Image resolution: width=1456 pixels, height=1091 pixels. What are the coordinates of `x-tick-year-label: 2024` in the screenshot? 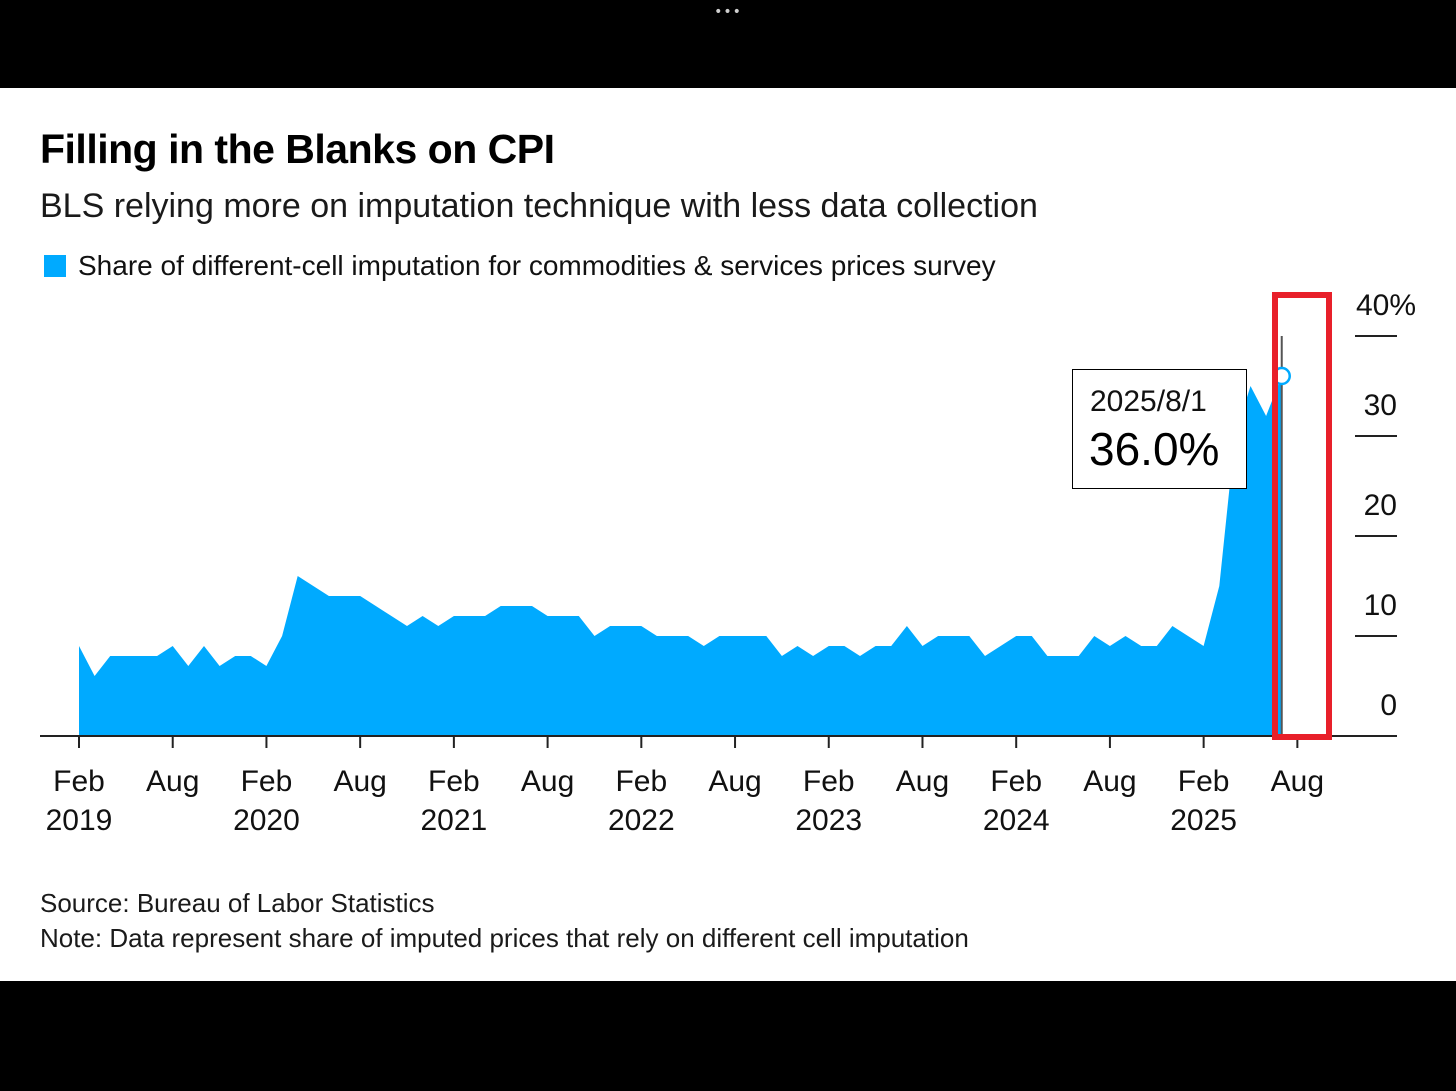 It's located at (1016, 820).